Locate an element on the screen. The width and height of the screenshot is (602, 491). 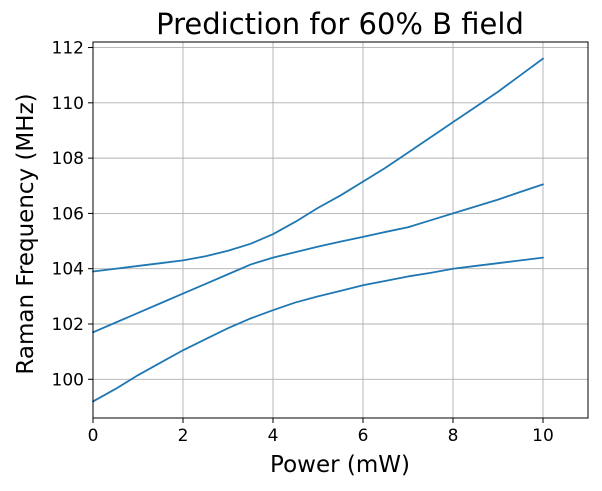
x-tick-label: 8 is located at coordinates (453, 436).